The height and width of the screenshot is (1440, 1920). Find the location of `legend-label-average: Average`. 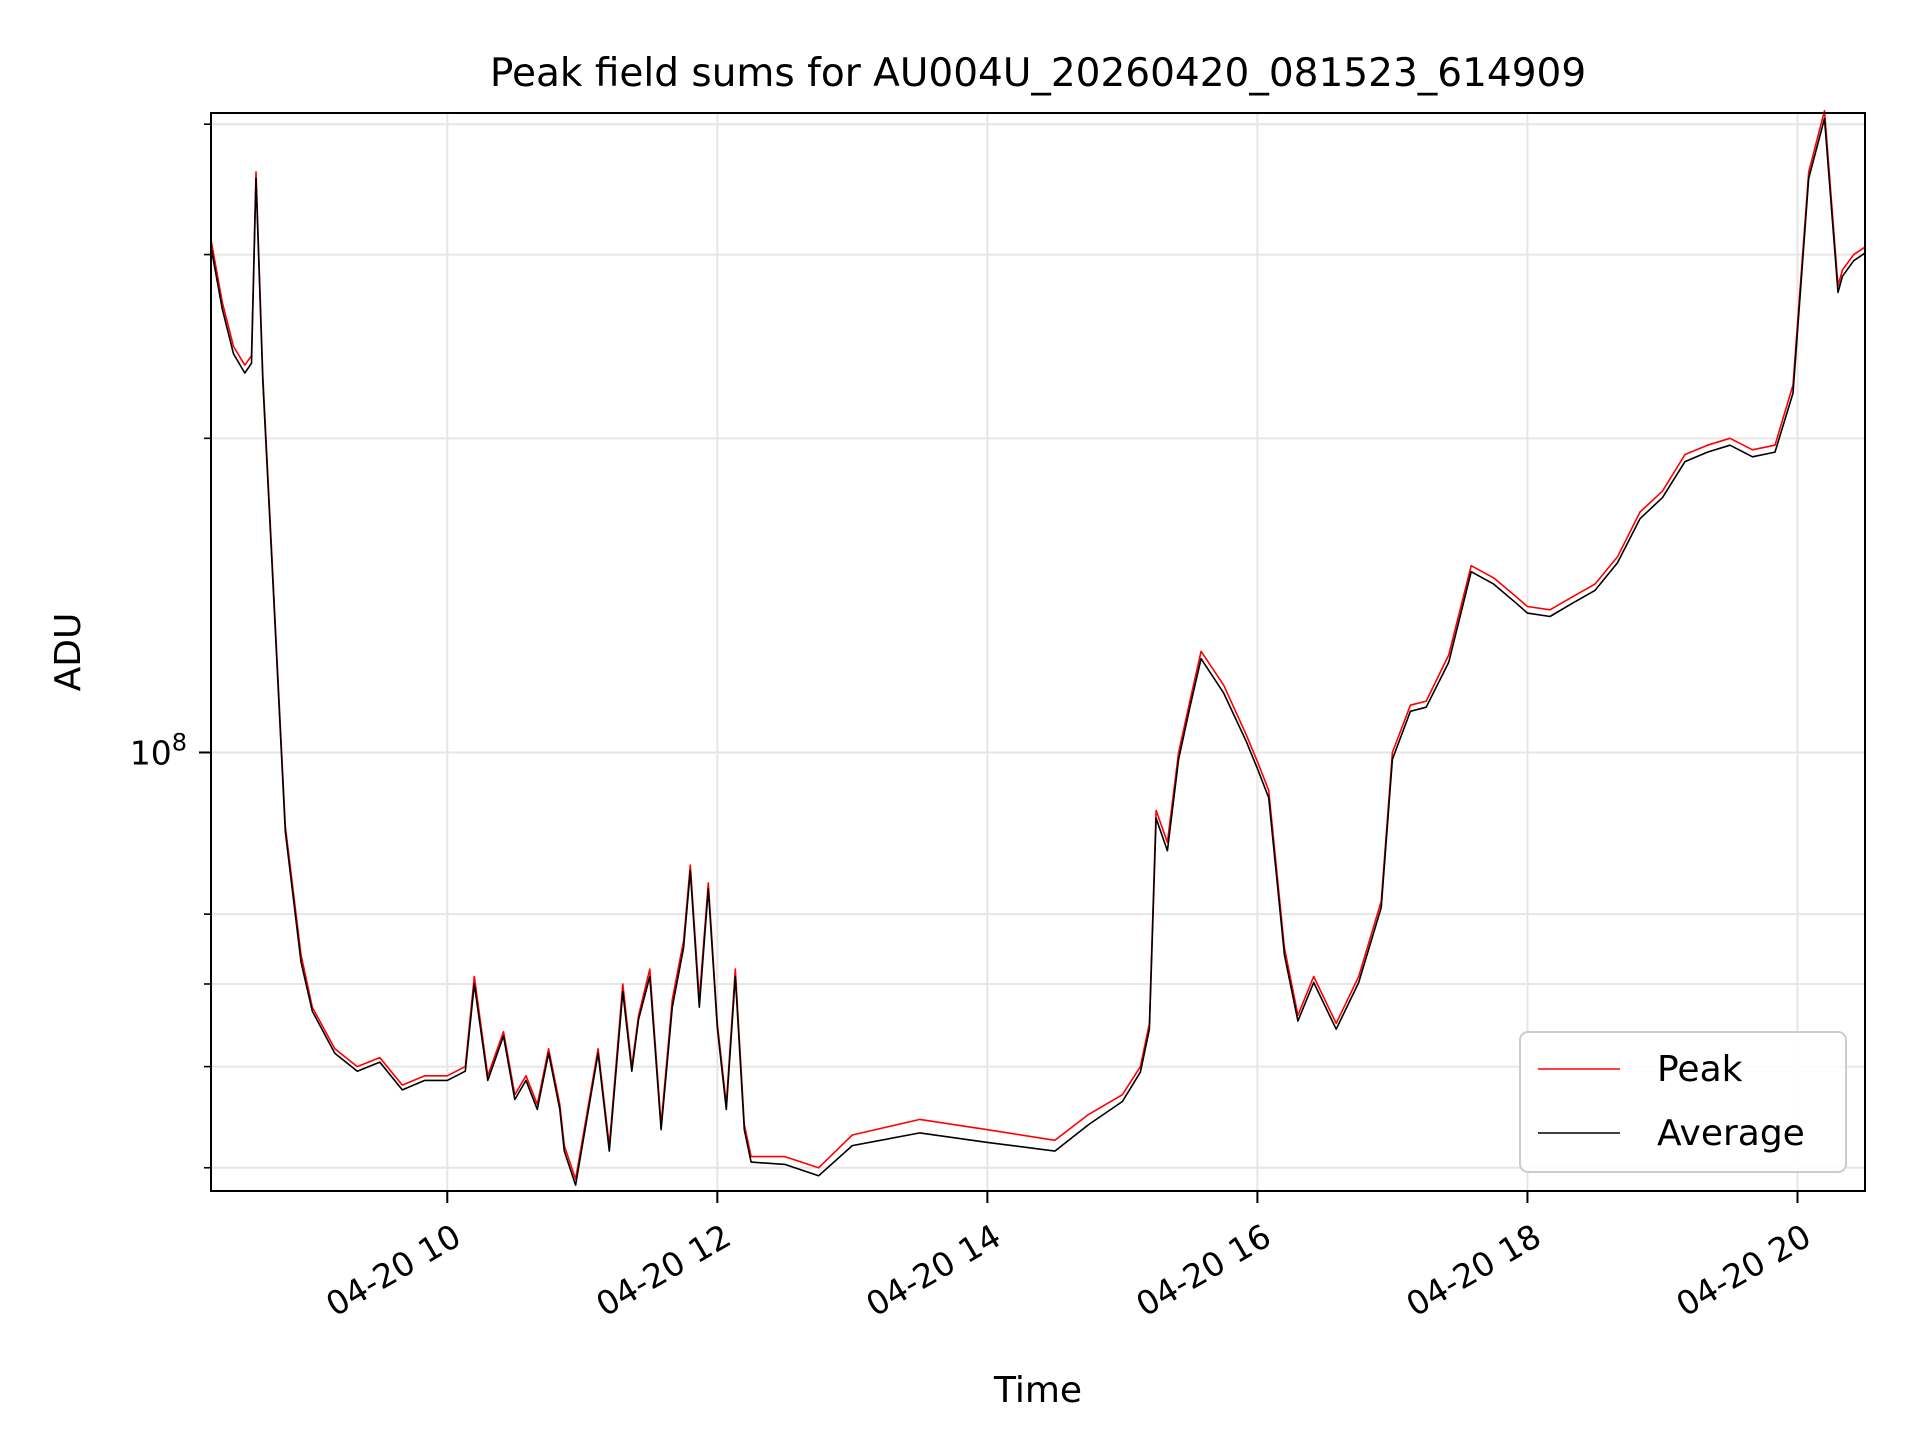

legend-label-average: Average is located at coordinates (1731, 1133).